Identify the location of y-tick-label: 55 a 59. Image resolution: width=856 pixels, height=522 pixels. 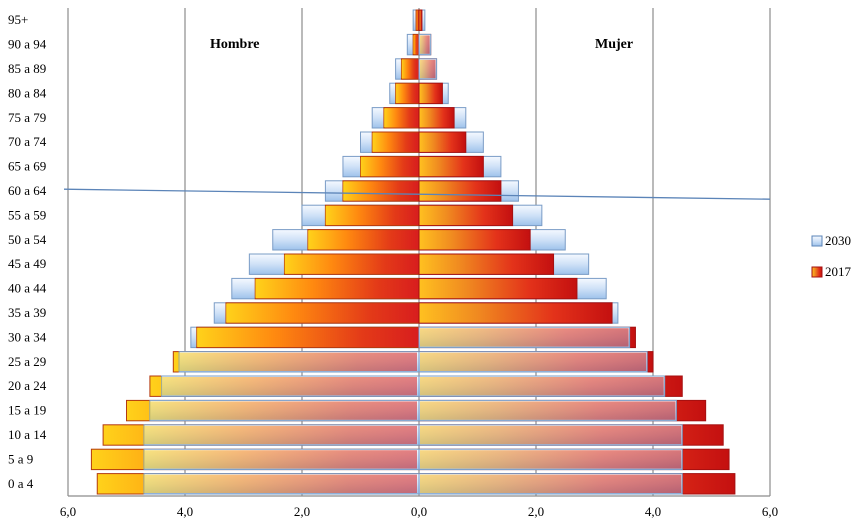
(27, 214).